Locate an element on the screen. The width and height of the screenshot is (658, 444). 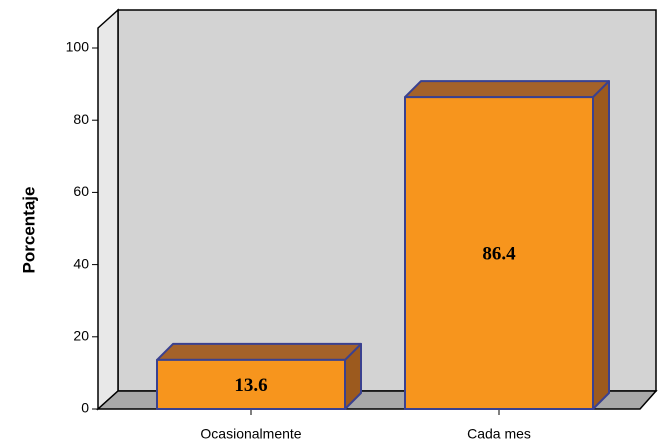
y-tick-label: 100 is located at coordinates (78, 47).